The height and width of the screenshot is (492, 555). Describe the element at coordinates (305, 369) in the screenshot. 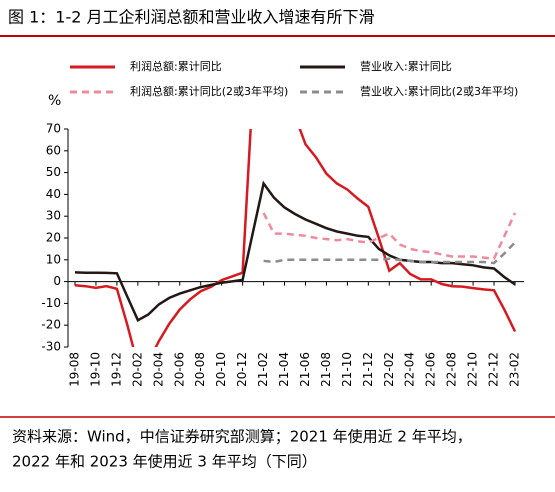

I see `x-tick-label: 21-06` at that location.